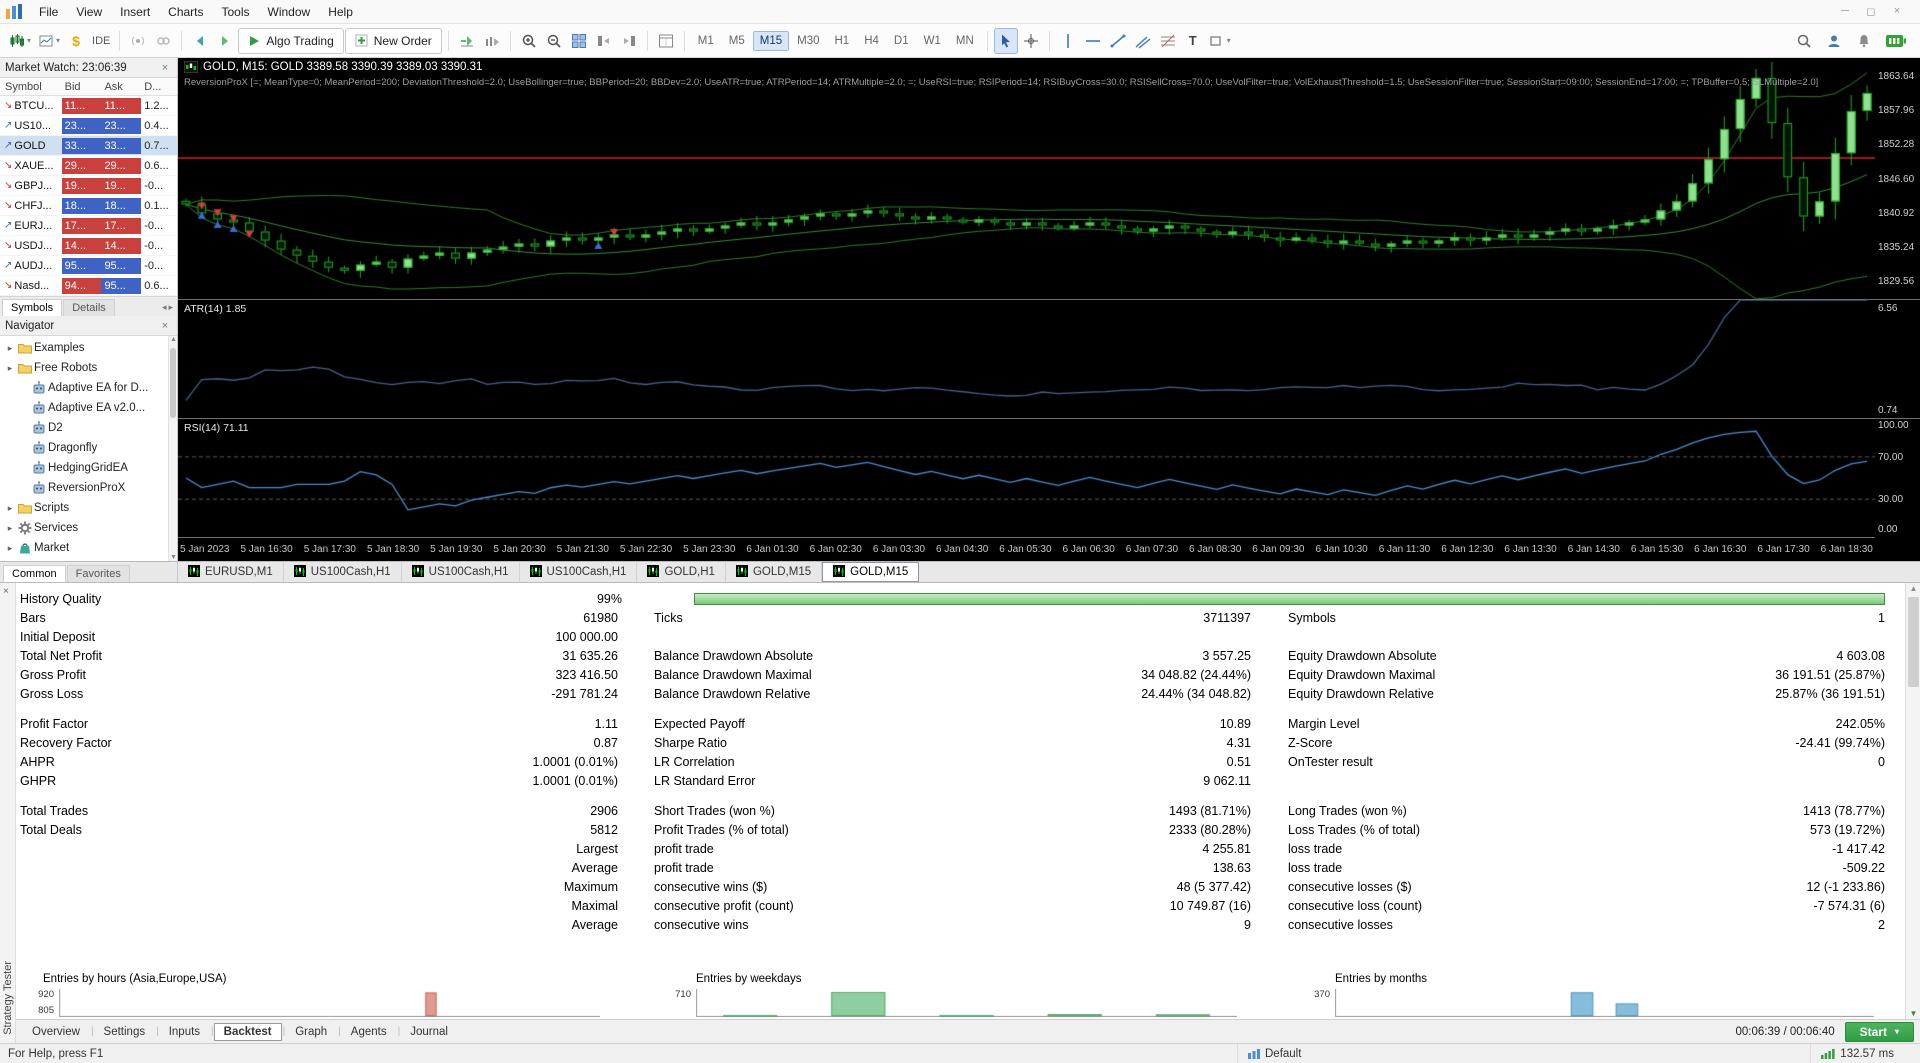 The height and width of the screenshot is (1063, 1920). Describe the element at coordinates (492, 41) in the screenshot. I see `chart-shift-icon` at that location.